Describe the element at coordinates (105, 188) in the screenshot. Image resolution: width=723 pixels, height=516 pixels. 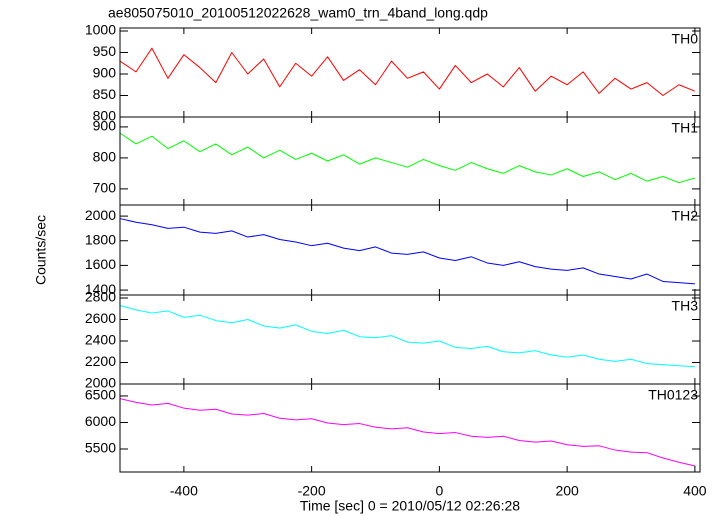
I see `y-tick-label: 700` at that location.